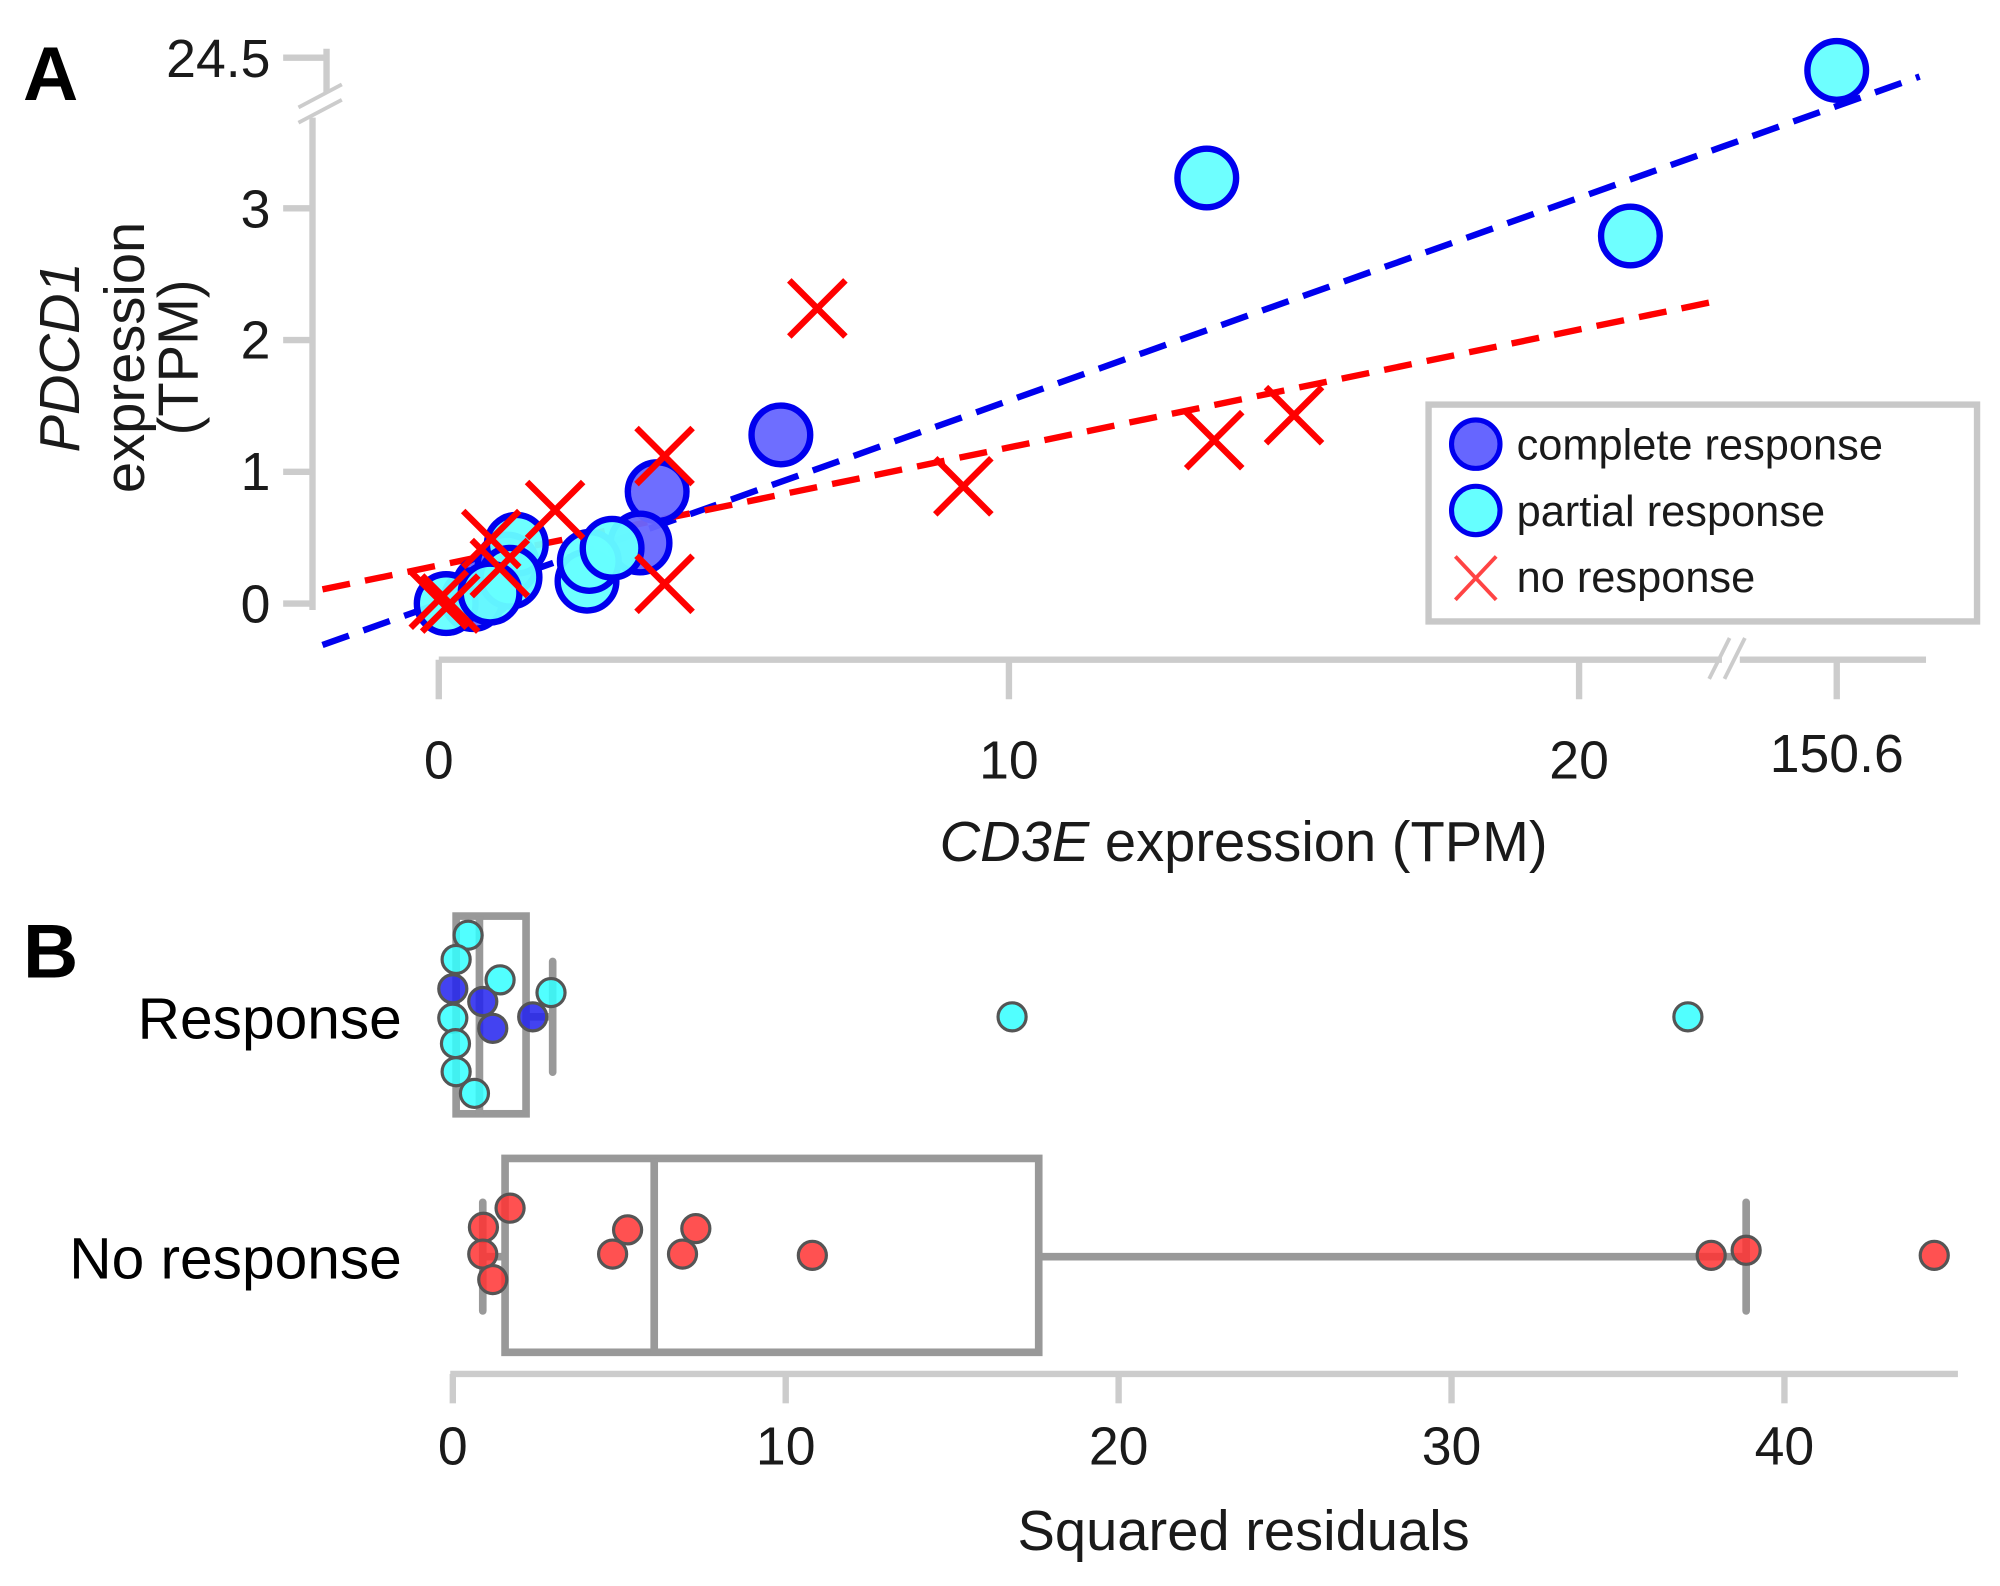 This screenshot has height=1586, width=2000. Describe the element at coordinates (1475, 510) in the screenshot. I see `legend-marker-partial` at that location.